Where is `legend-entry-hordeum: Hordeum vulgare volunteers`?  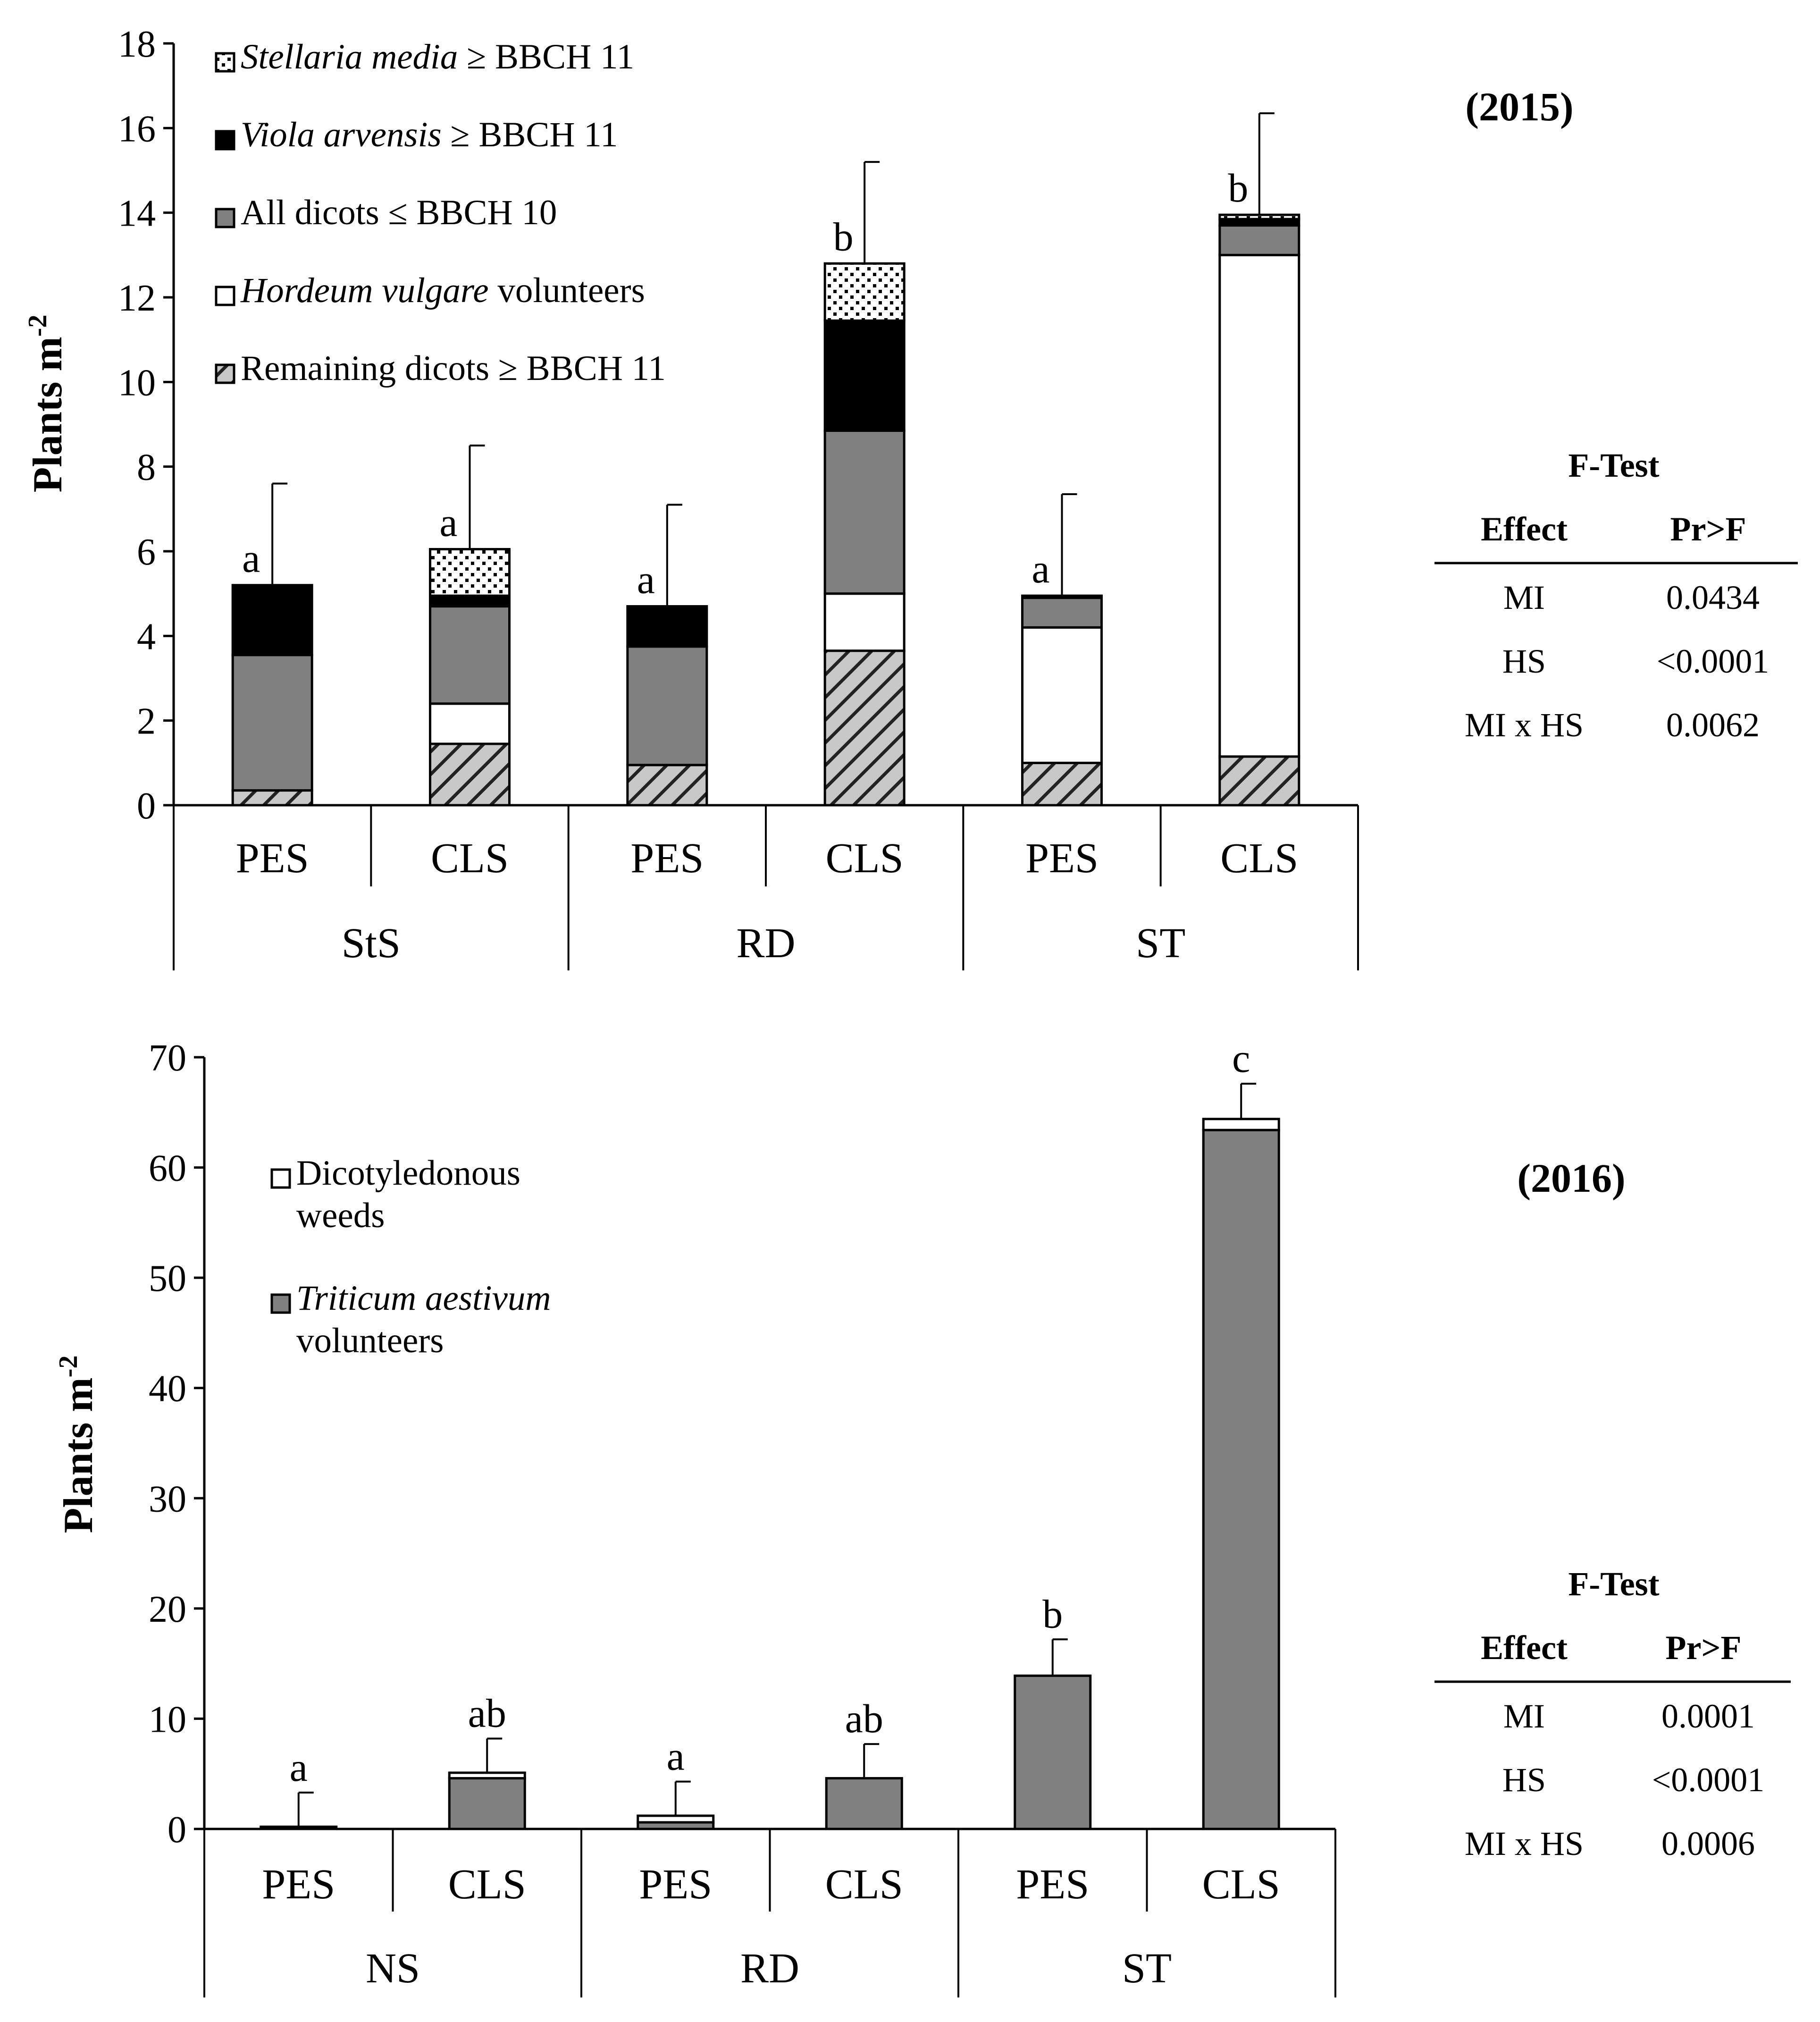
legend-entry-hordeum: Hordeum vulgare volunteers is located at coordinates (442, 290).